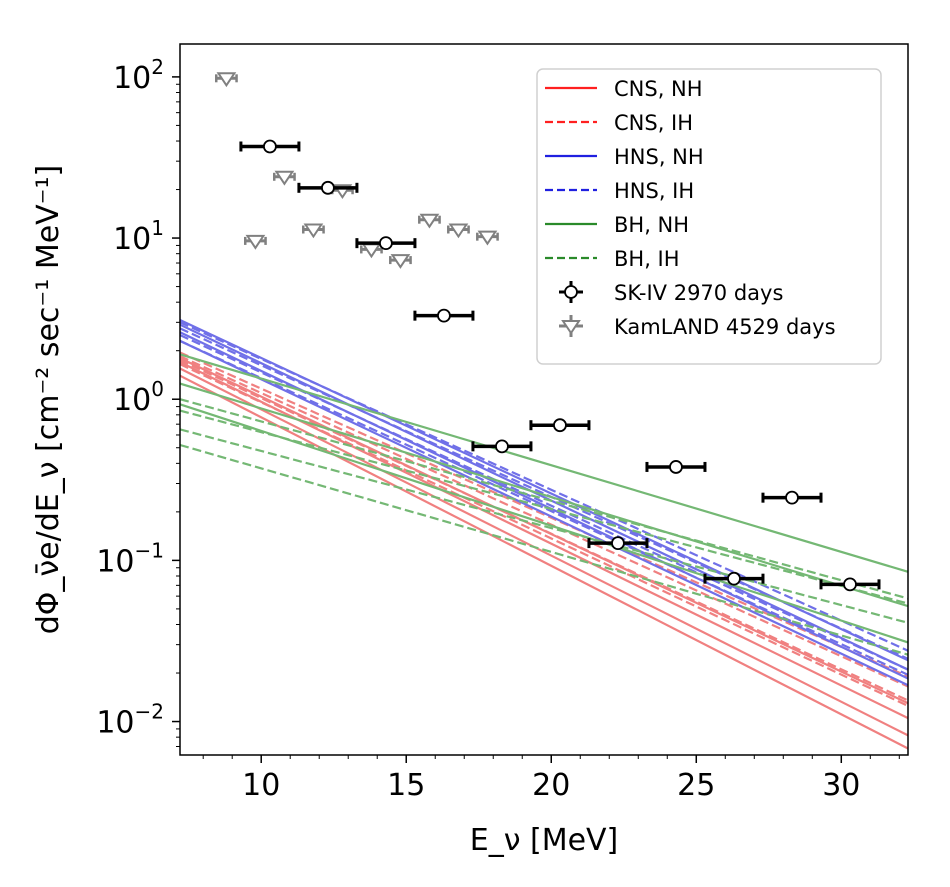  I want to click on legend-entry-kamland: KamLAND 4529 days, so click(697, 327).